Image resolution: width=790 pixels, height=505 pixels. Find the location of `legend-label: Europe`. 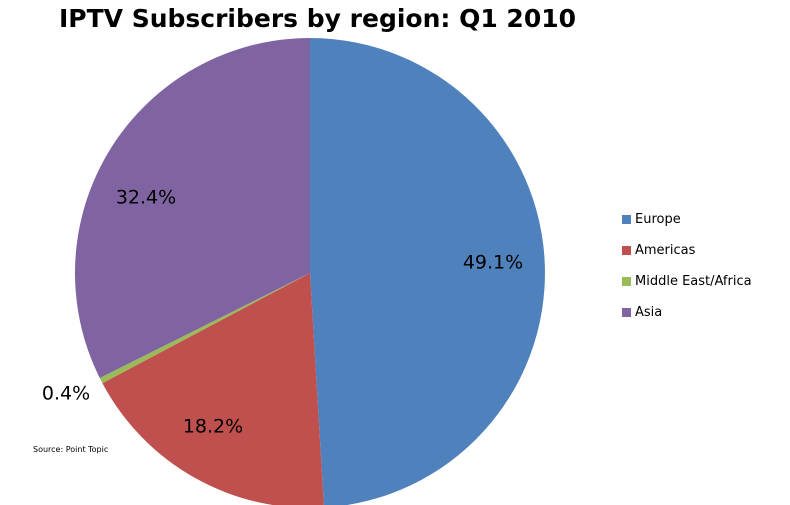

legend-label: Europe is located at coordinates (658, 219).